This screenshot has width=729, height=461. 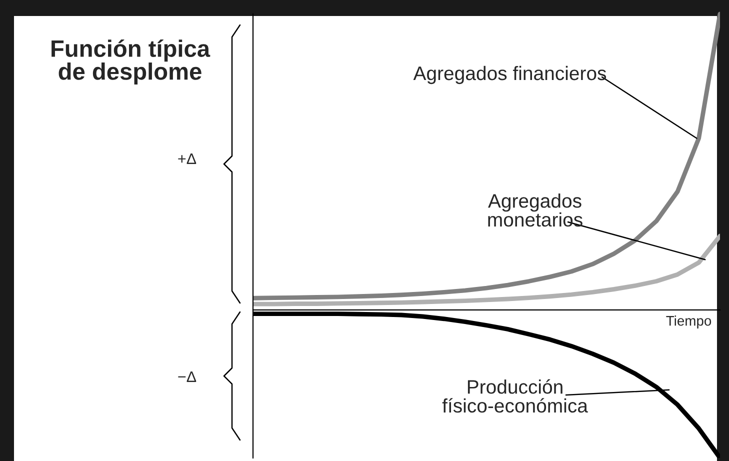 What do you see at coordinates (509, 75) in the screenshot?
I see `annotation: Agregados financieros` at bounding box center [509, 75].